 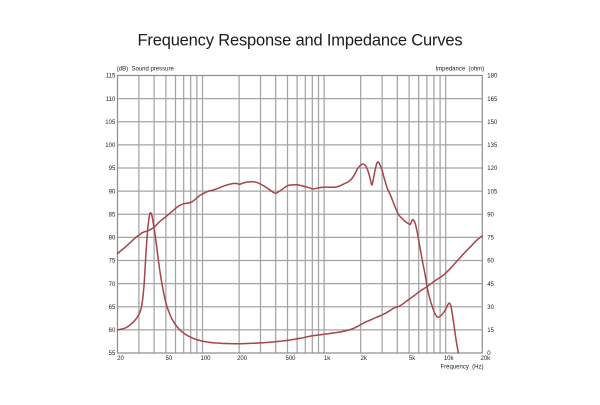 I want to click on svg-text: 165, so click(x=492, y=100).